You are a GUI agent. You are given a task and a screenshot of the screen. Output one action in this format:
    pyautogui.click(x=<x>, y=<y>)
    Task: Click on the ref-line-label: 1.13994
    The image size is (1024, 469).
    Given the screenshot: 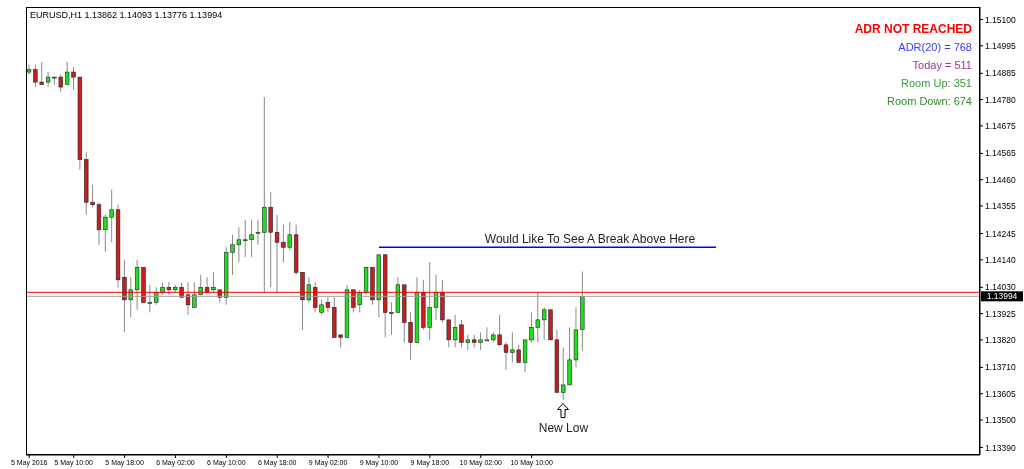 What is the action you would take?
    pyautogui.click(x=1002, y=296)
    